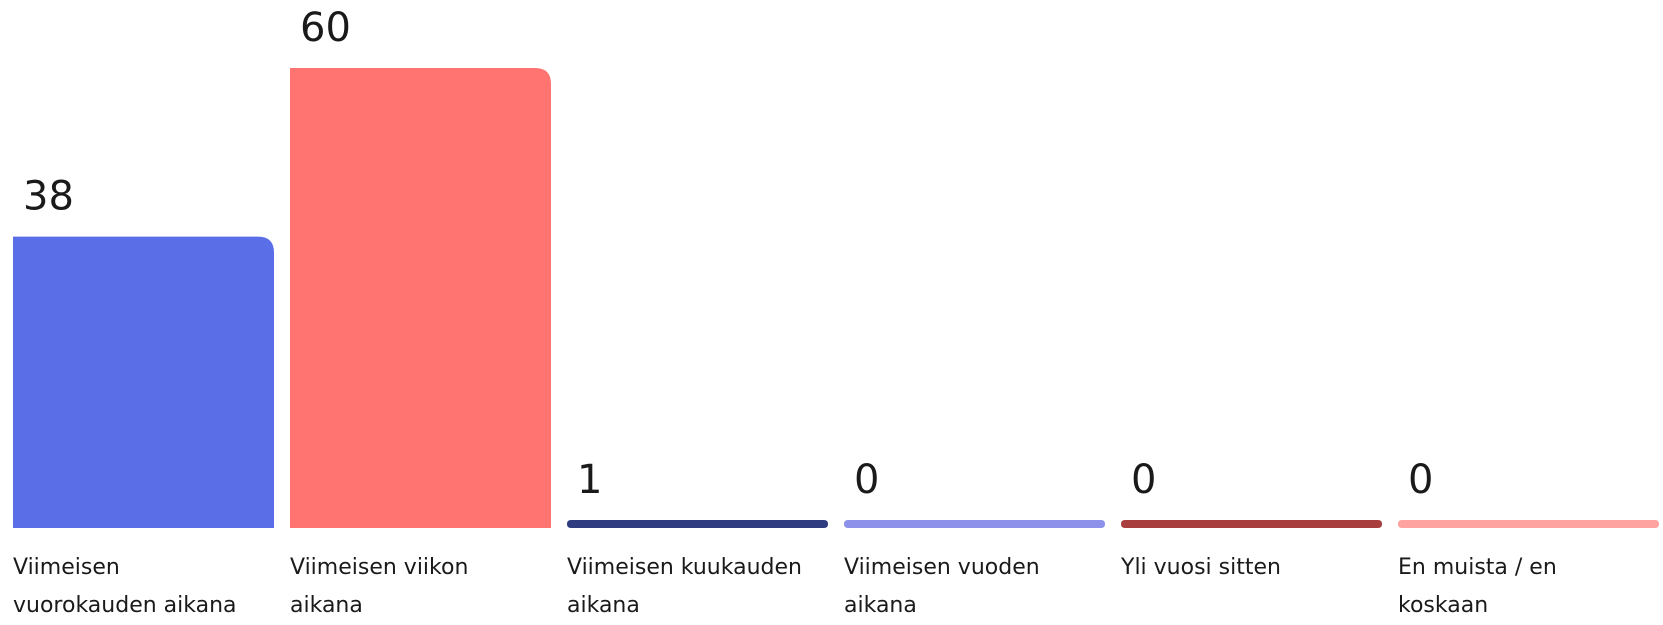 The image size is (1663, 625). What do you see at coordinates (48, 197) in the screenshot?
I see `value-label: 38` at bounding box center [48, 197].